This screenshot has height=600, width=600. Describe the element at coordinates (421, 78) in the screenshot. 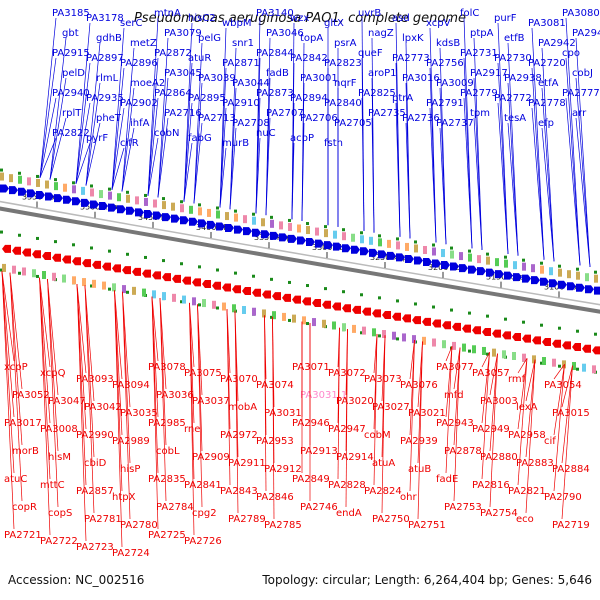

I see `forward-gene-label-pa3016: PA3016` at that location.